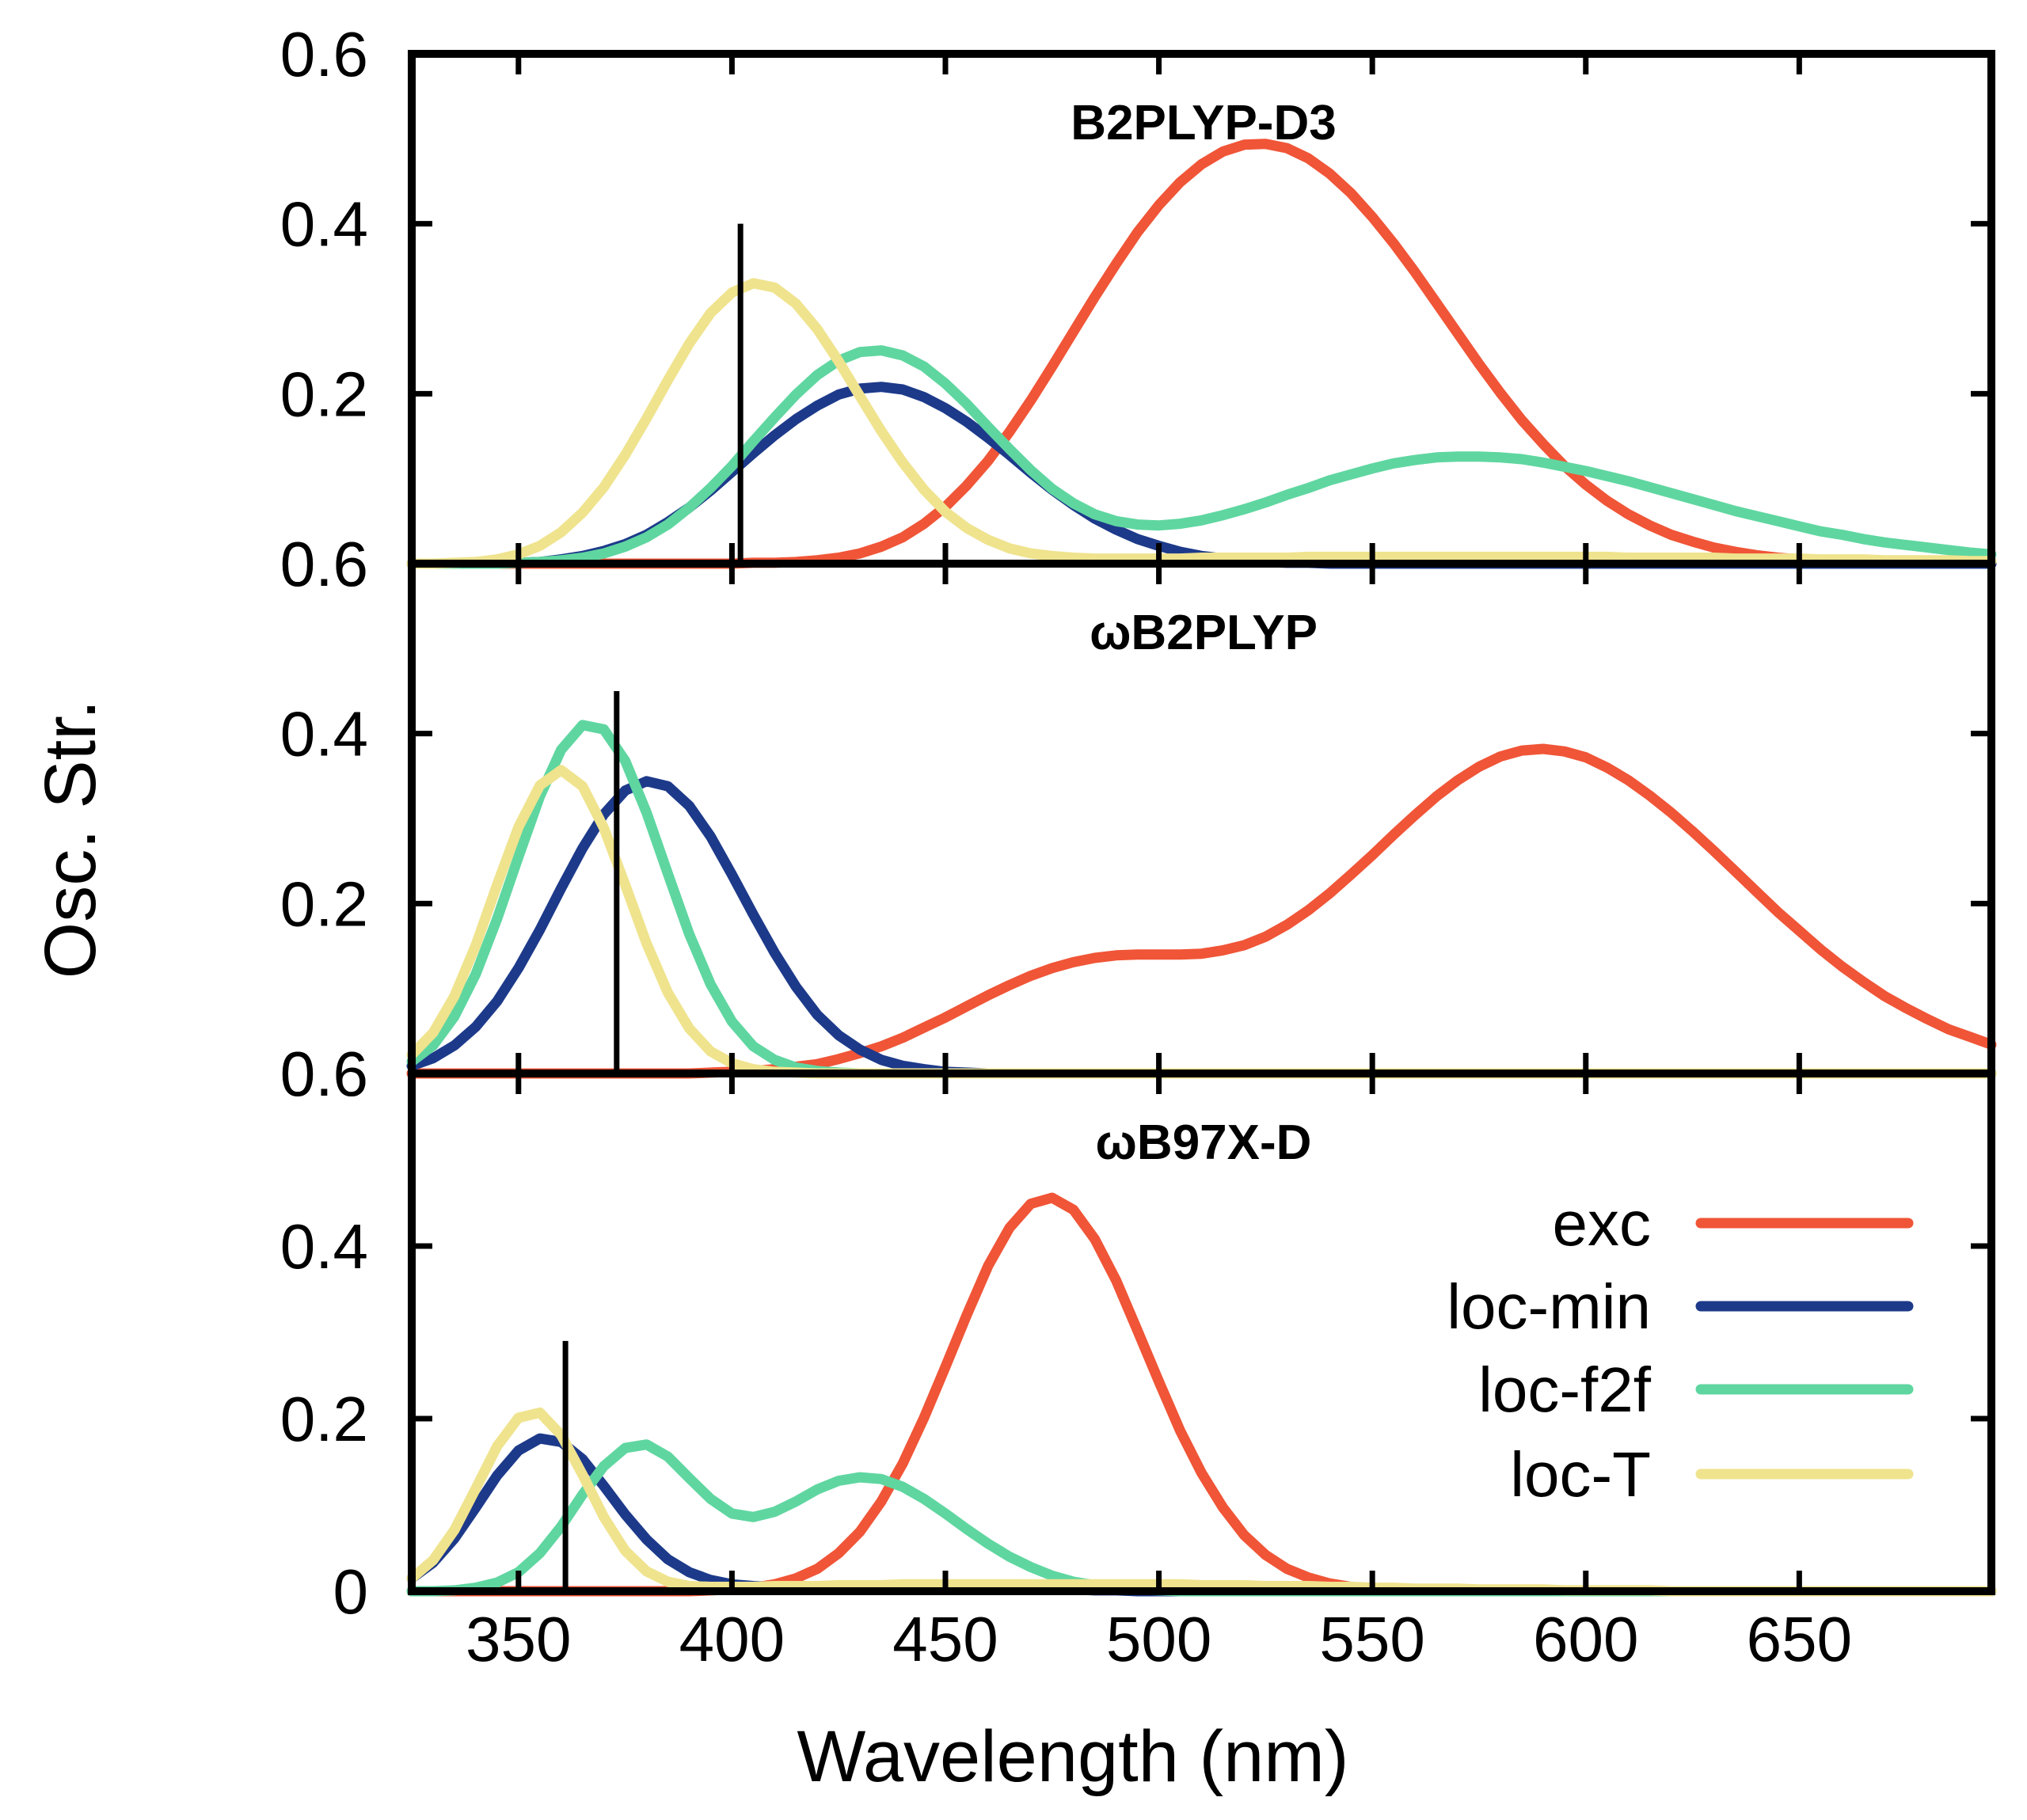 Image resolution: width=2027 pixels, height=1820 pixels. What do you see at coordinates (518, 1639) in the screenshot?
I see `x-tick-label: 350` at bounding box center [518, 1639].